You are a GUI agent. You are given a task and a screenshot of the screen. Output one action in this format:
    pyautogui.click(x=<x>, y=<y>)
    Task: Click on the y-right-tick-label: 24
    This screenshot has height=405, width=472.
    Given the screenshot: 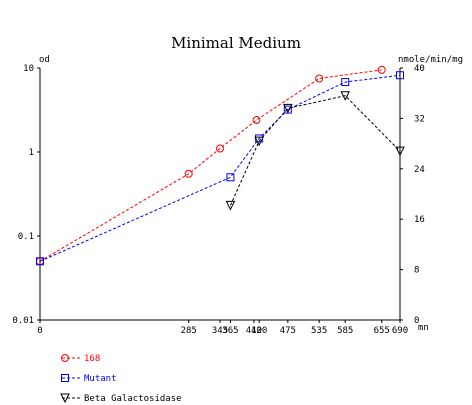 What is the action you would take?
    pyautogui.click(x=419, y=170)
    